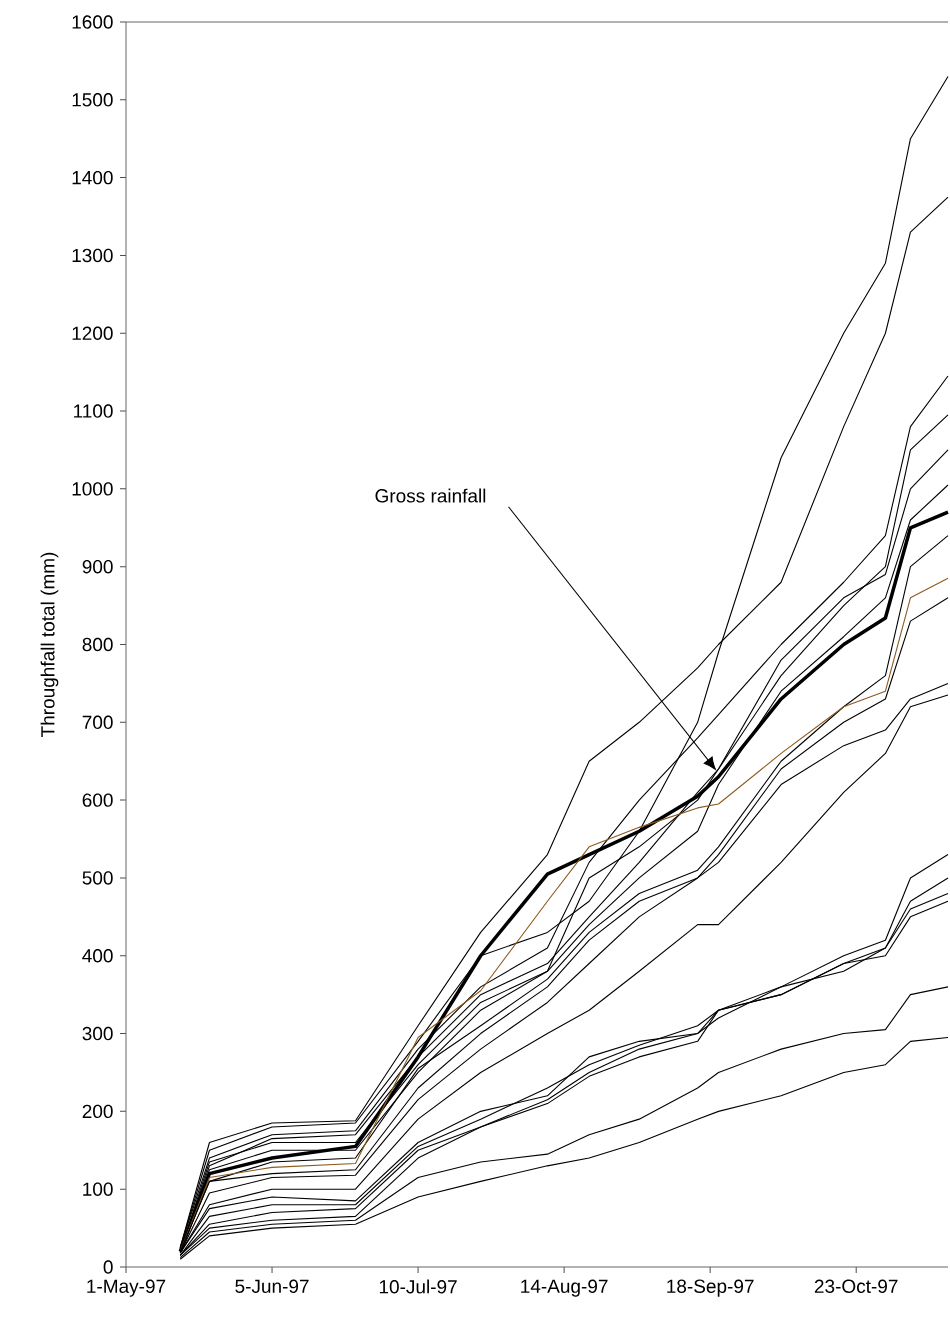 The image size is (950, 1320). Describe the element at coordinates (856, 1286) in the screenshot. I see `x-tick-label: 23-Oct-97` at that location.